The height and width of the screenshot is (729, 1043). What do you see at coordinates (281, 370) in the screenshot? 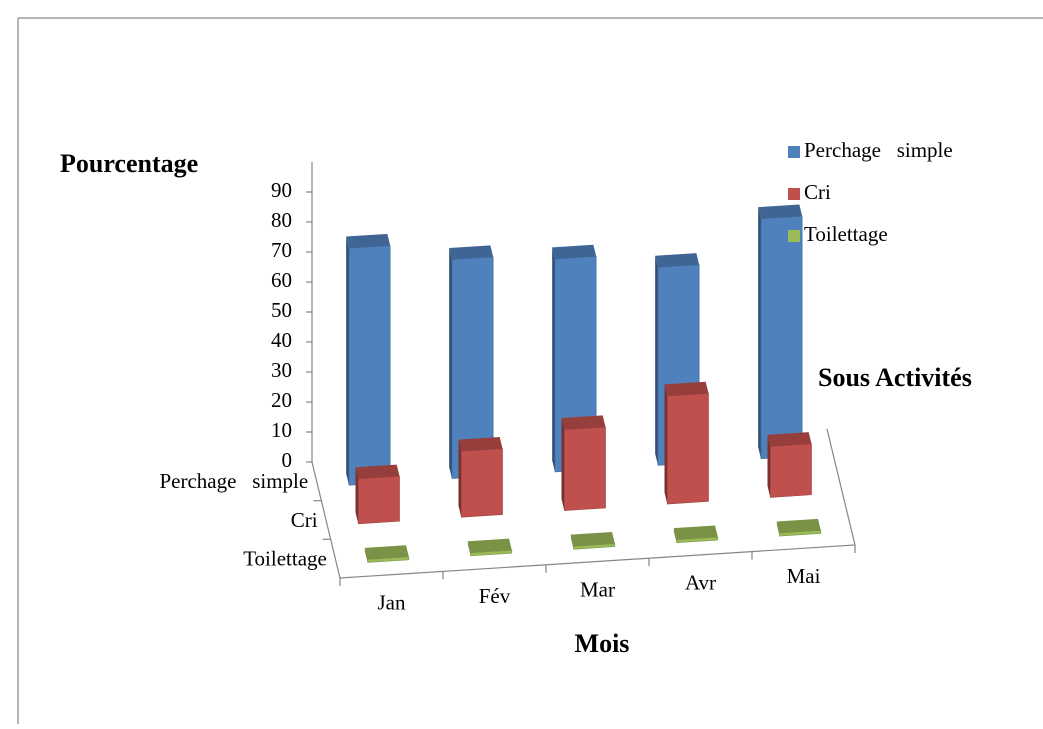
I see `y-tick-label: 30` at bounding box center [281, 370].